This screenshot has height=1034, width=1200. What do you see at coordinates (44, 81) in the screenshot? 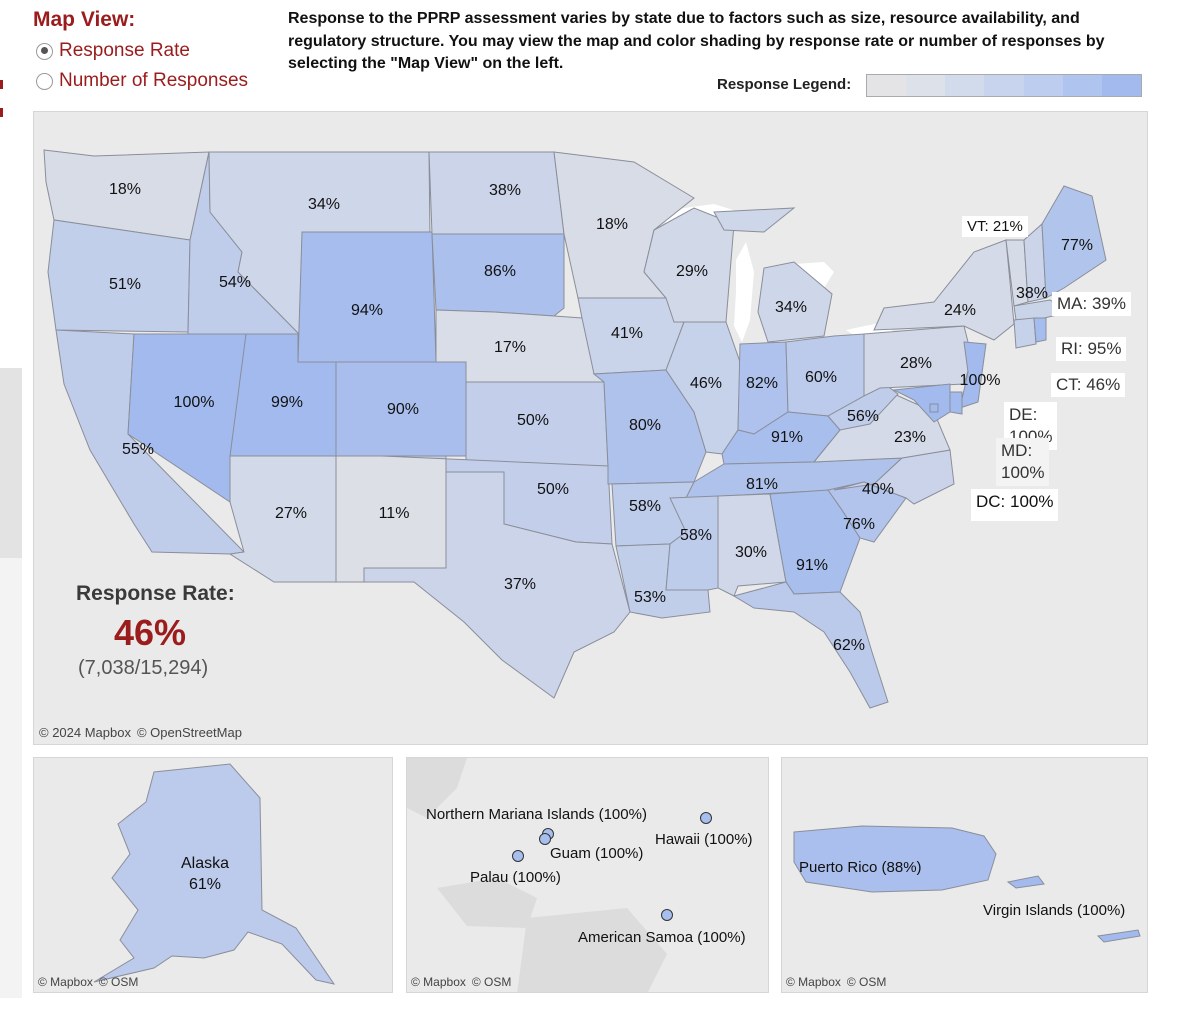
I see `radio-unselected-icon` at bounding box center [44, 81].